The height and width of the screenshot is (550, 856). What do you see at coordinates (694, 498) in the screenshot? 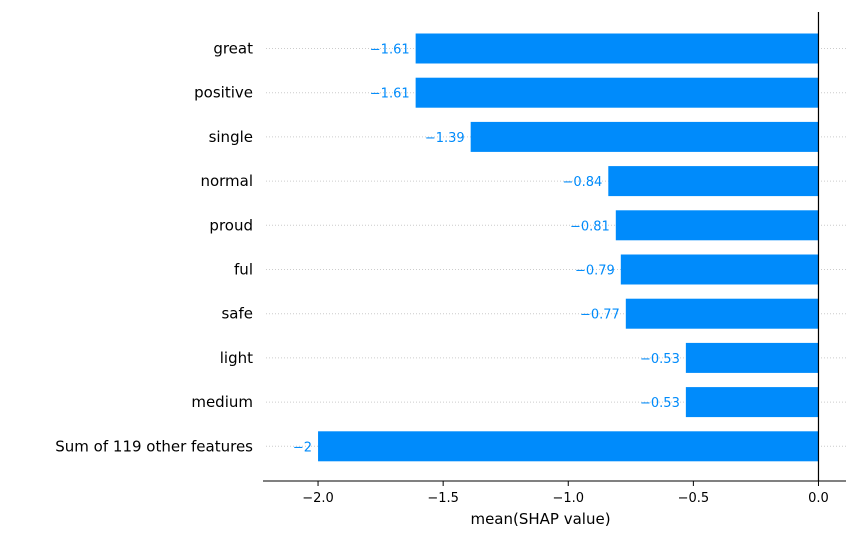
I see `x-tick-label: −0.5` at bounding box center [694, 498].